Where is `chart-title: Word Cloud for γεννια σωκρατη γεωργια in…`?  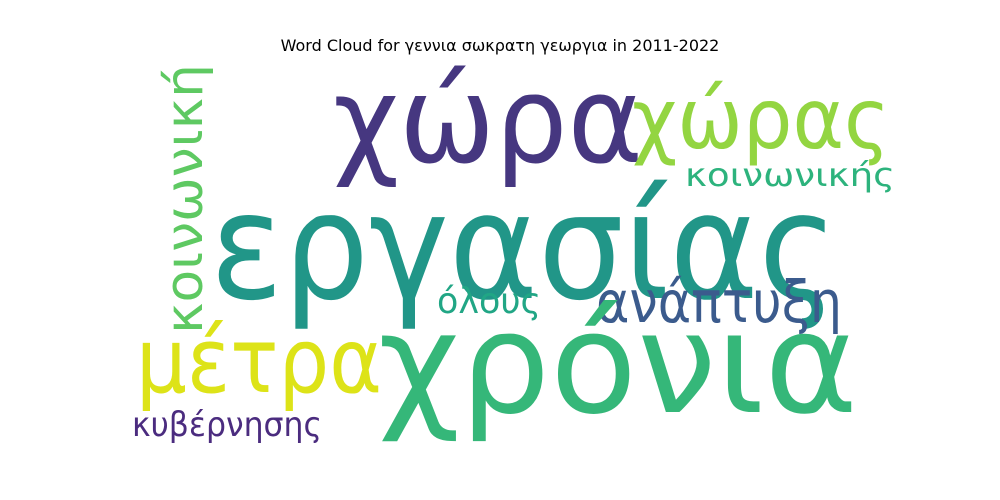
chart-title: Word Cloud for γεννια σωκρατη γεωργια in… is located at coordinates (500, 45).